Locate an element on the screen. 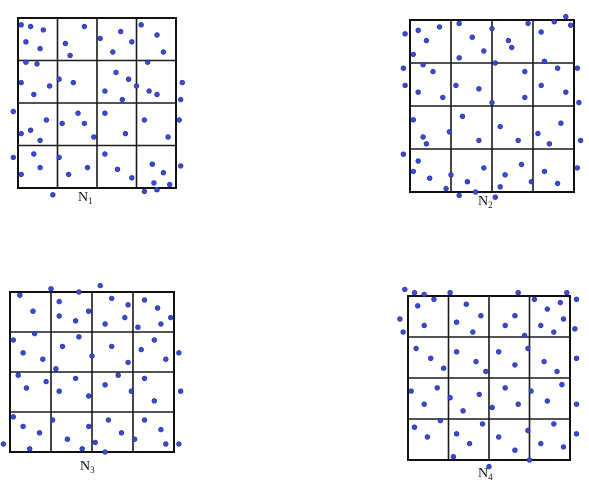 The width and height of the screenshot is (589, 486). points-n3 is located at coordinates (92, 368).